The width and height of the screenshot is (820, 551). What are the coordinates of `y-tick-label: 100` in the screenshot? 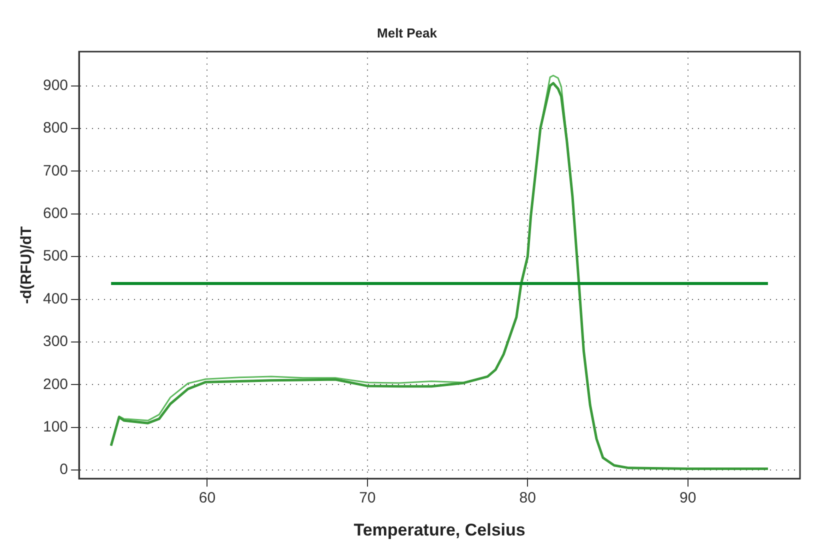 It's located at (55, 427).